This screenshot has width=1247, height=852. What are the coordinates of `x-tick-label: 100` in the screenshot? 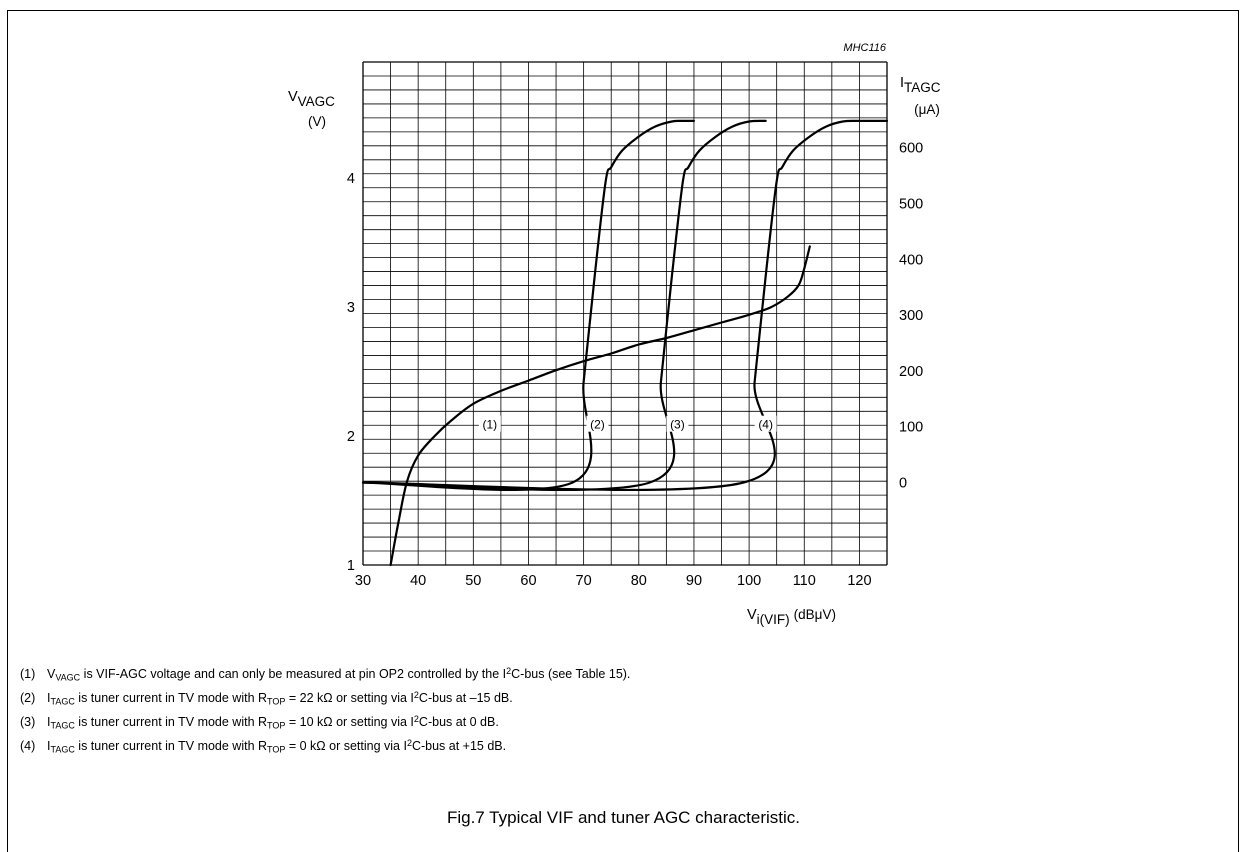 It's located at (749, 581).